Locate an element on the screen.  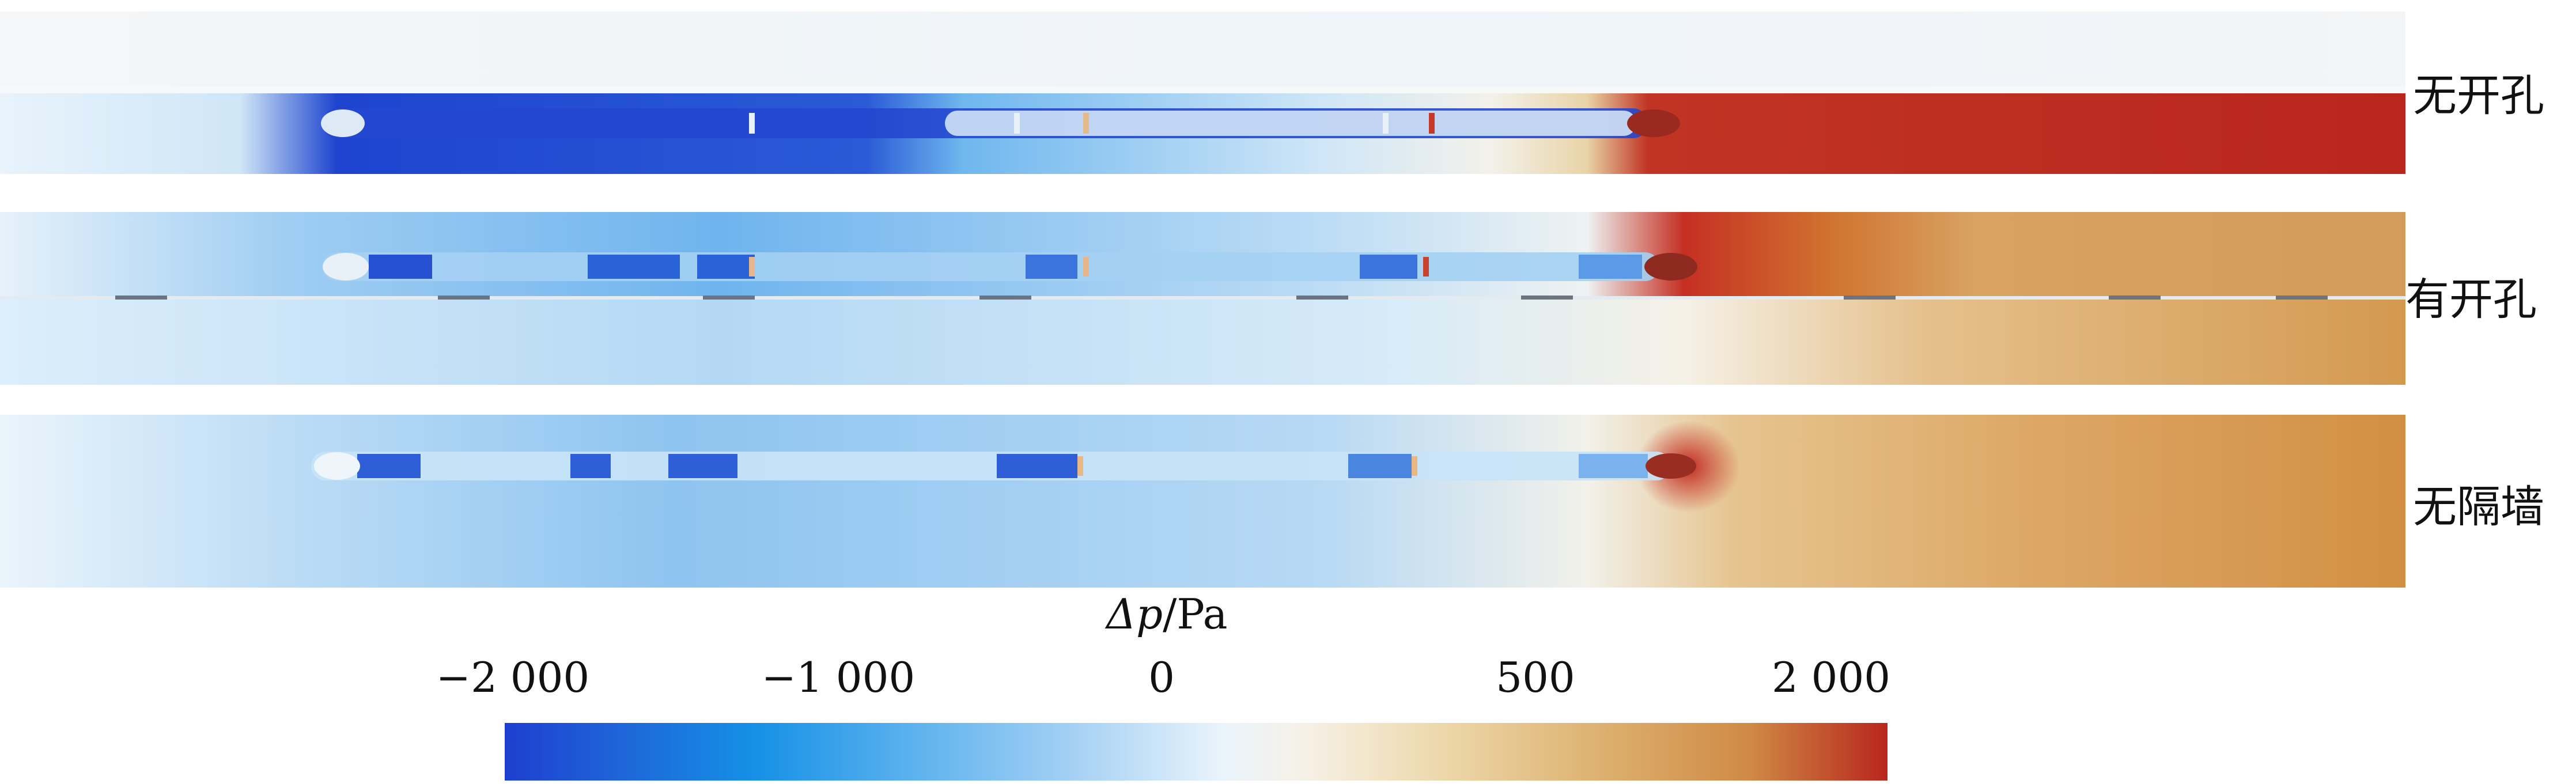
colorbar-title-symbol: Δp is located at coordinates (1134, 614).